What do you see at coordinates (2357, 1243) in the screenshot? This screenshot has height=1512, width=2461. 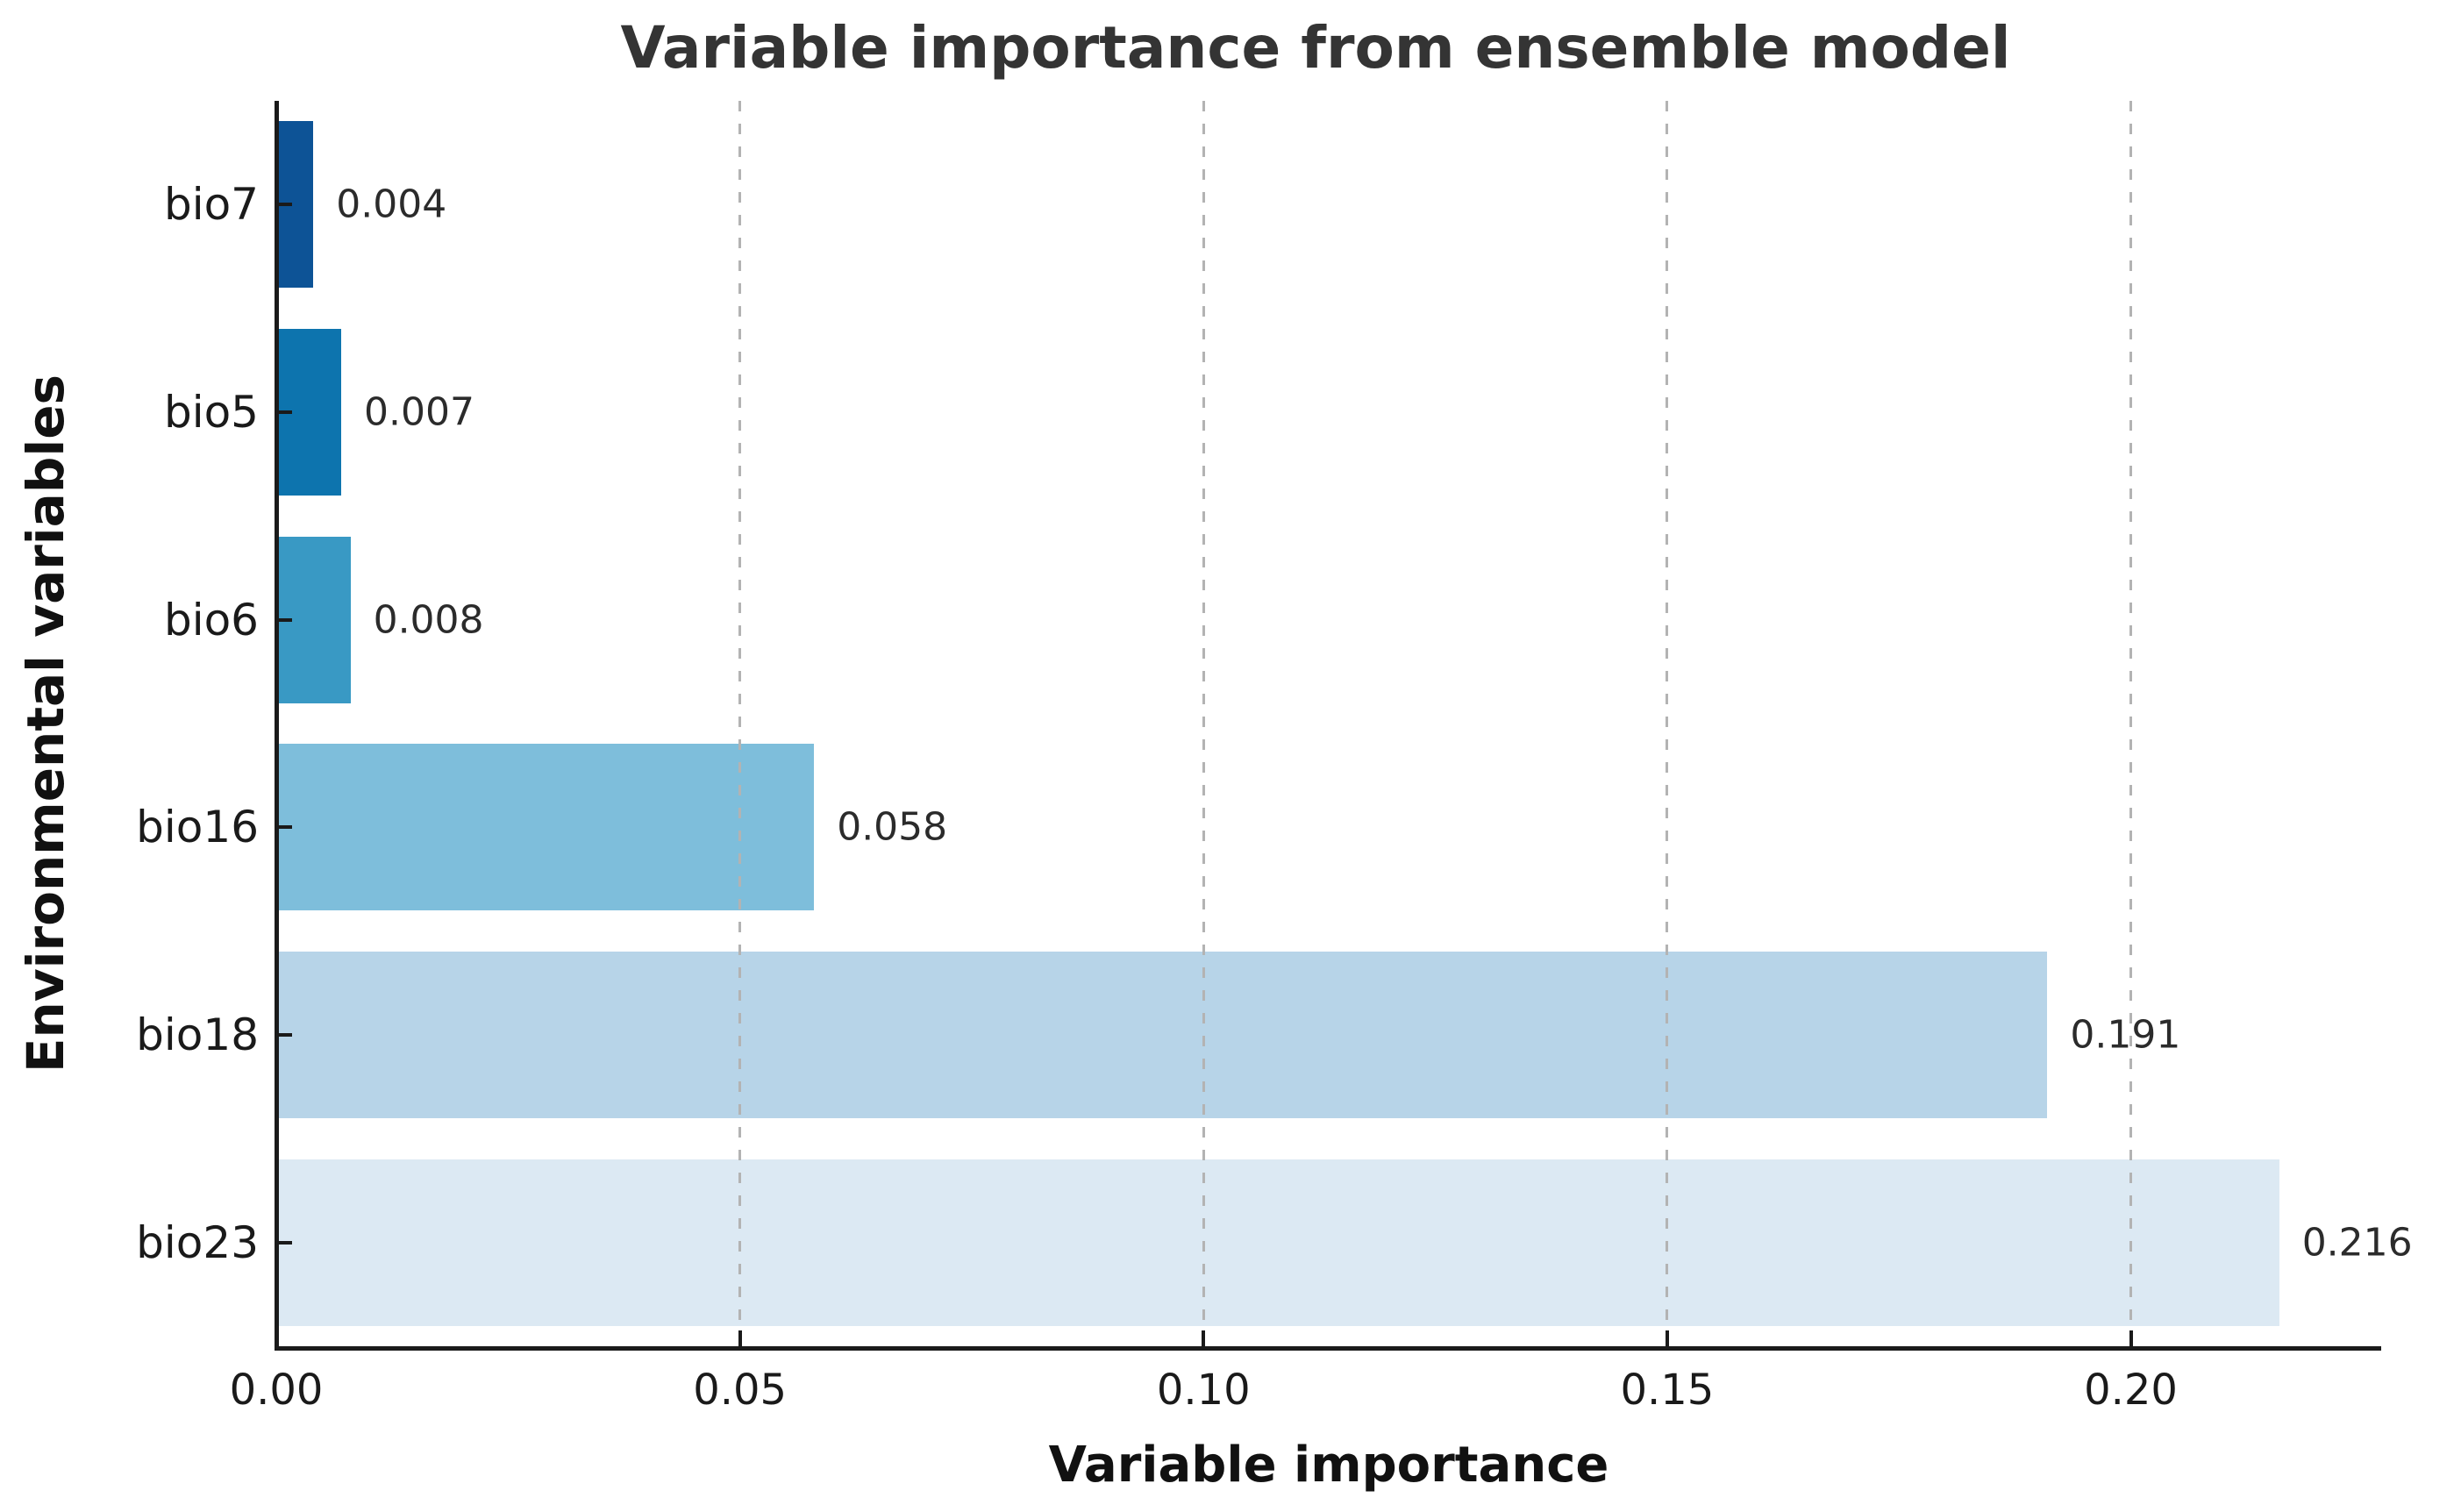 I see `bar-value-label: 0.216` at bounding box center [2357, 1243].